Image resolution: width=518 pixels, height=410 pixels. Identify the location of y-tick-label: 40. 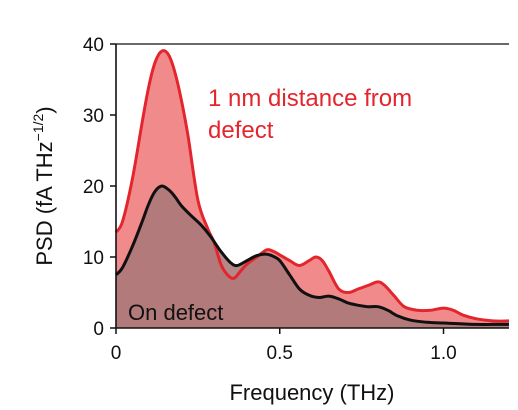
(93, 45).